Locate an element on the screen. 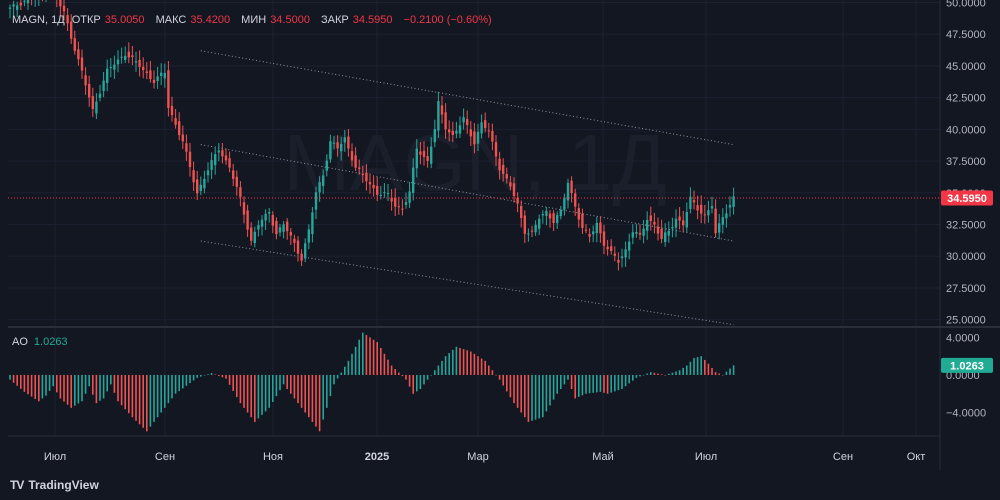  time-axis: Июл Сен Ноя 2025 Мар Май Июл Сен Окт is located at coordinates (484, 457).